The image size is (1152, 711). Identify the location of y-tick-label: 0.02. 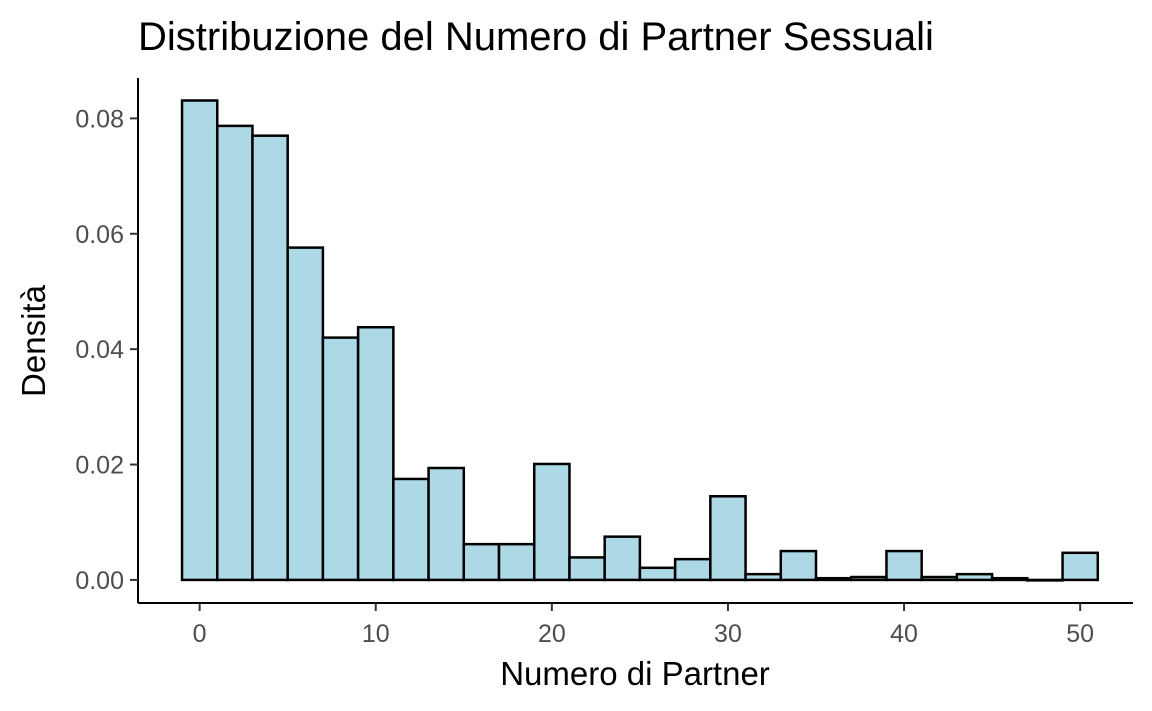
(99, 466).